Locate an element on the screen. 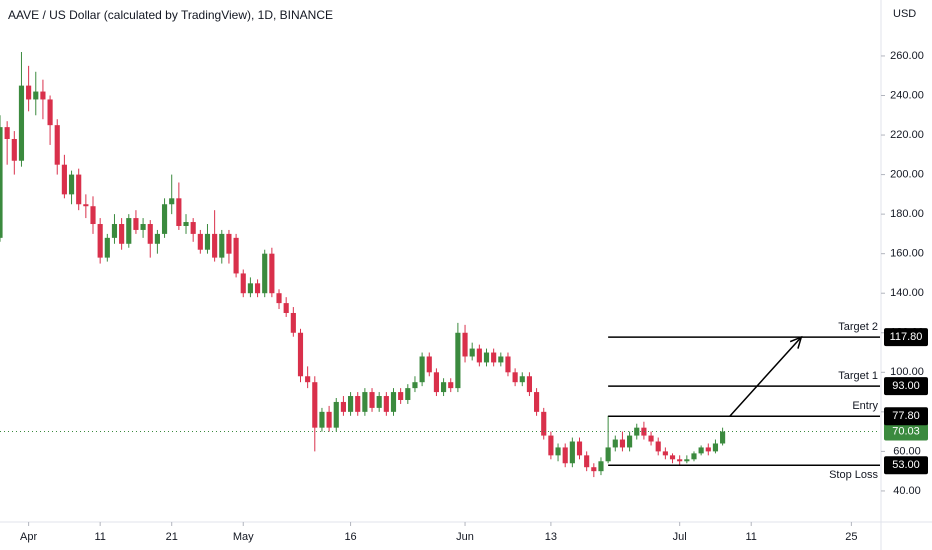 The height and width of the screenshot is (550, 932). level-price-label: 117.80 is located at coordinates (906, 337).